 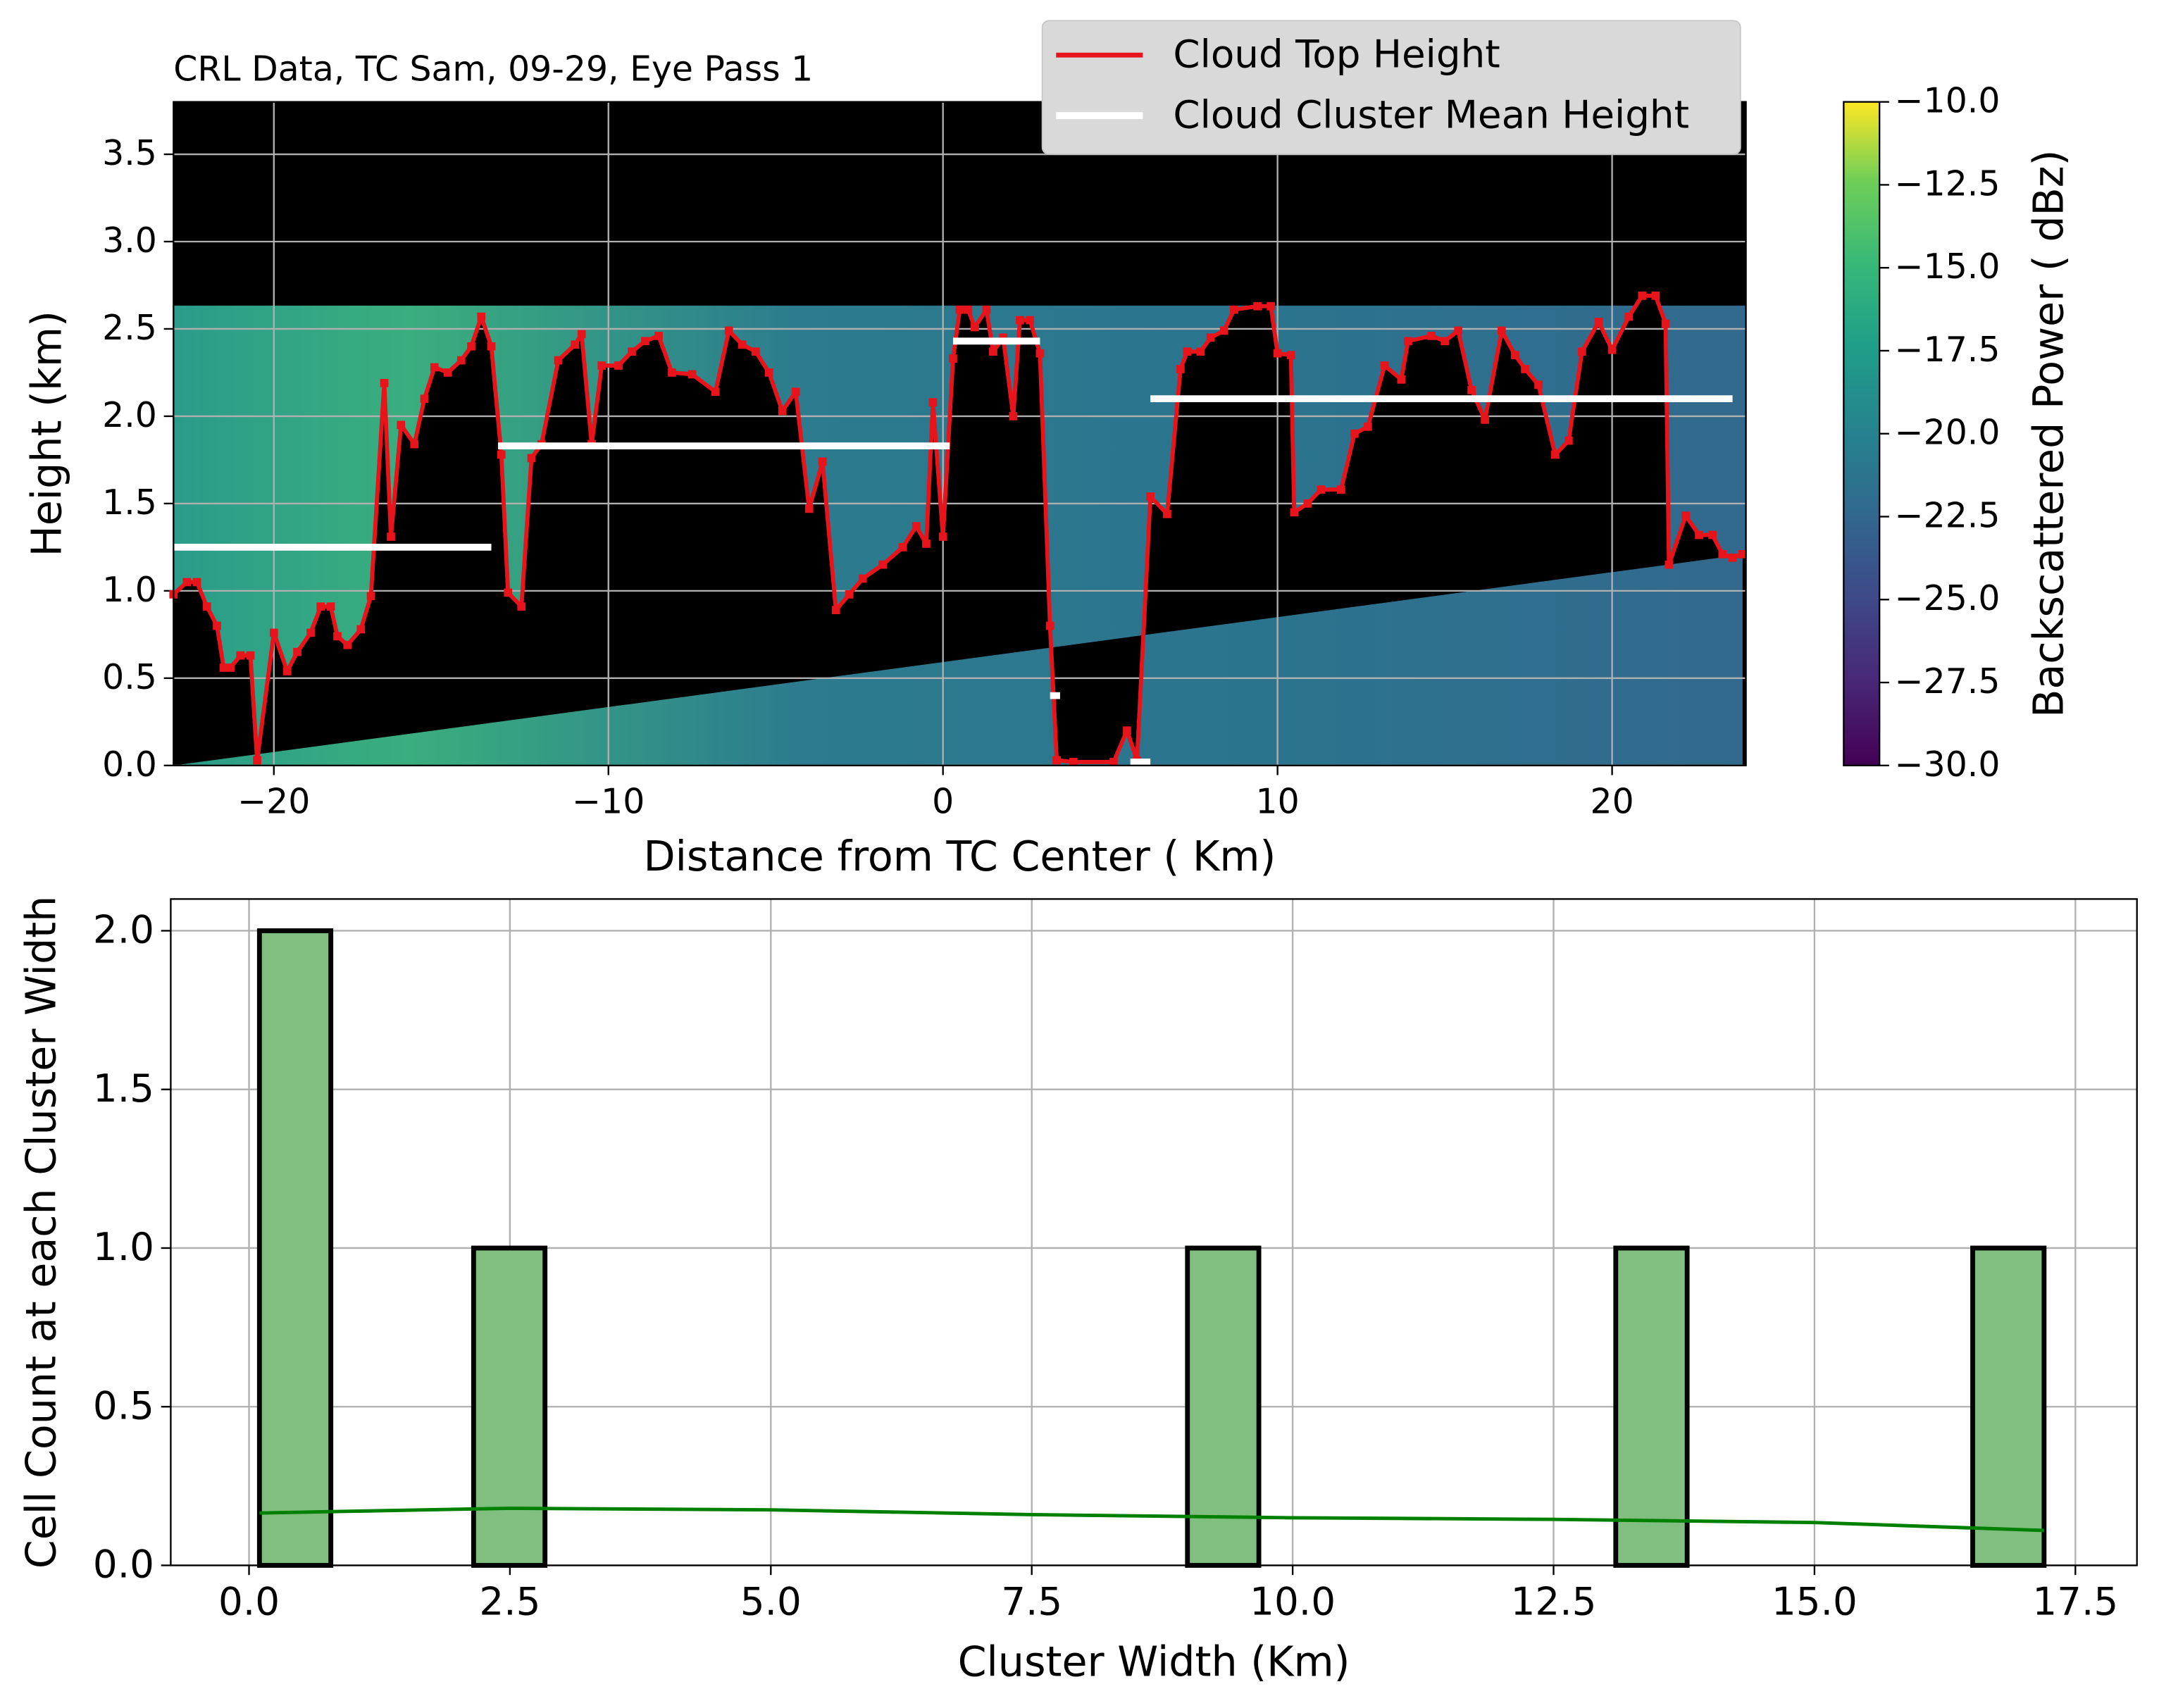 What do you see at coordinates (1151, 1519) in the screenshot?
I see `kde-line` at bounding box center [1151, 1519].